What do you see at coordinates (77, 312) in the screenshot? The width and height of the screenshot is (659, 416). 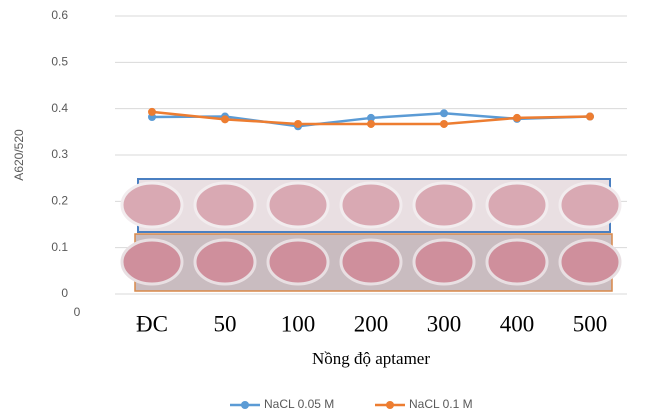 I see `origin-label: 0` at bounding box center [77, 312].